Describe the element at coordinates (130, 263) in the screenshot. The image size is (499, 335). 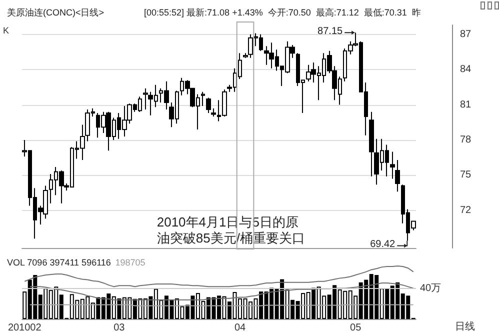
I see `chart-subtitle: 198705` at that location.